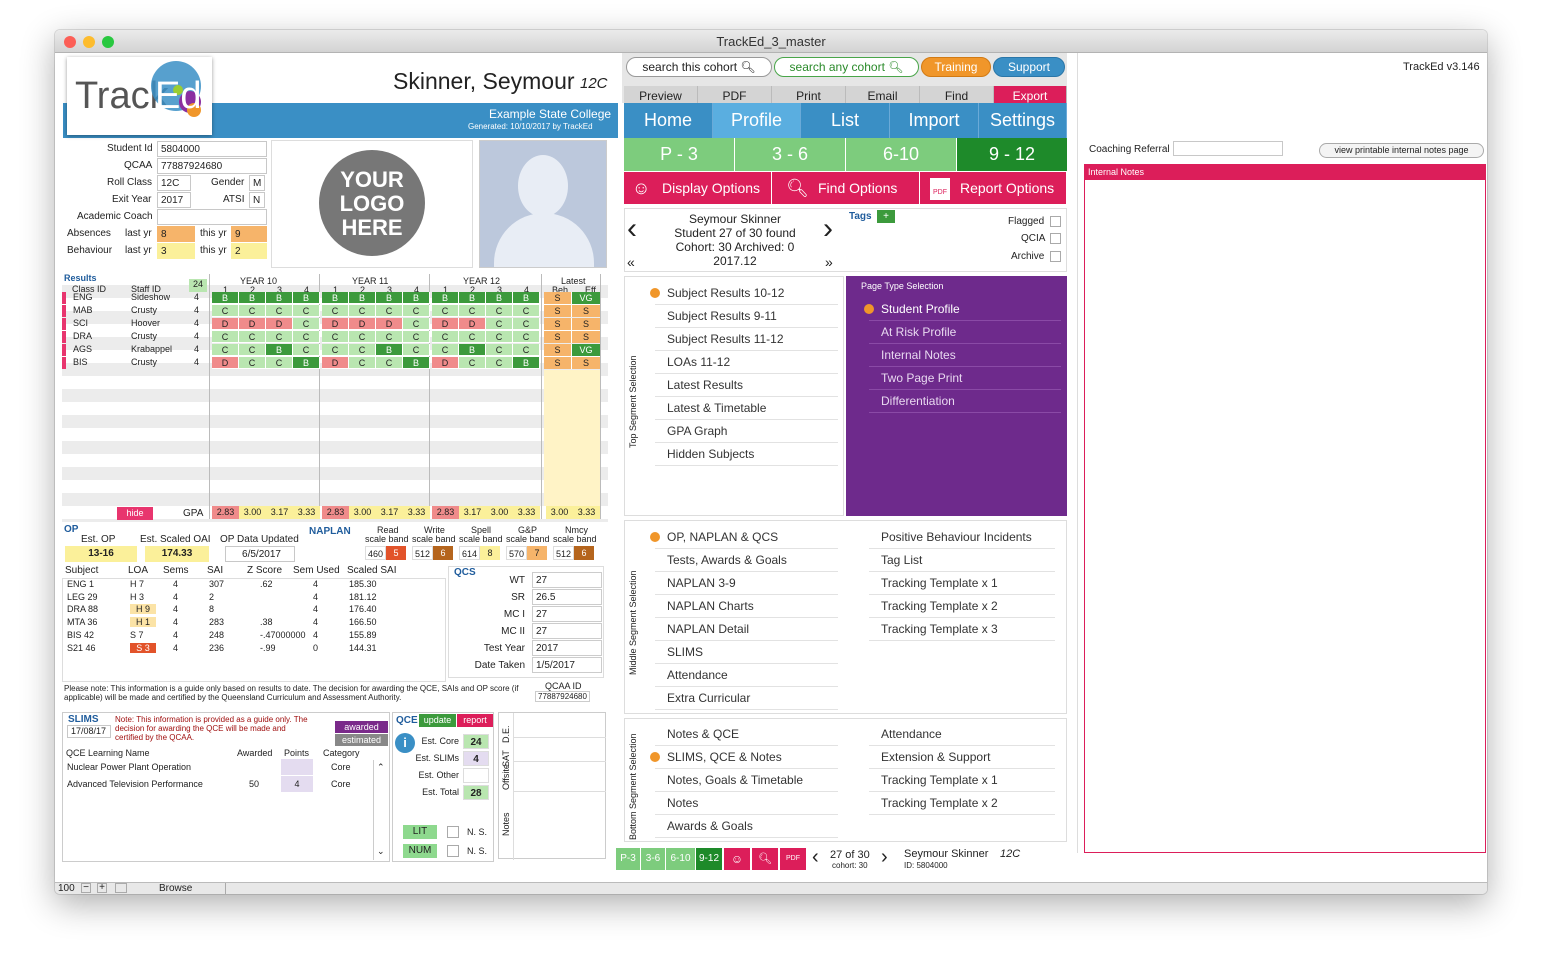  What do you see at coordinates (934, 120) in the screenshot?
I see `nav-import: Import` at bounding box center [934, 120].